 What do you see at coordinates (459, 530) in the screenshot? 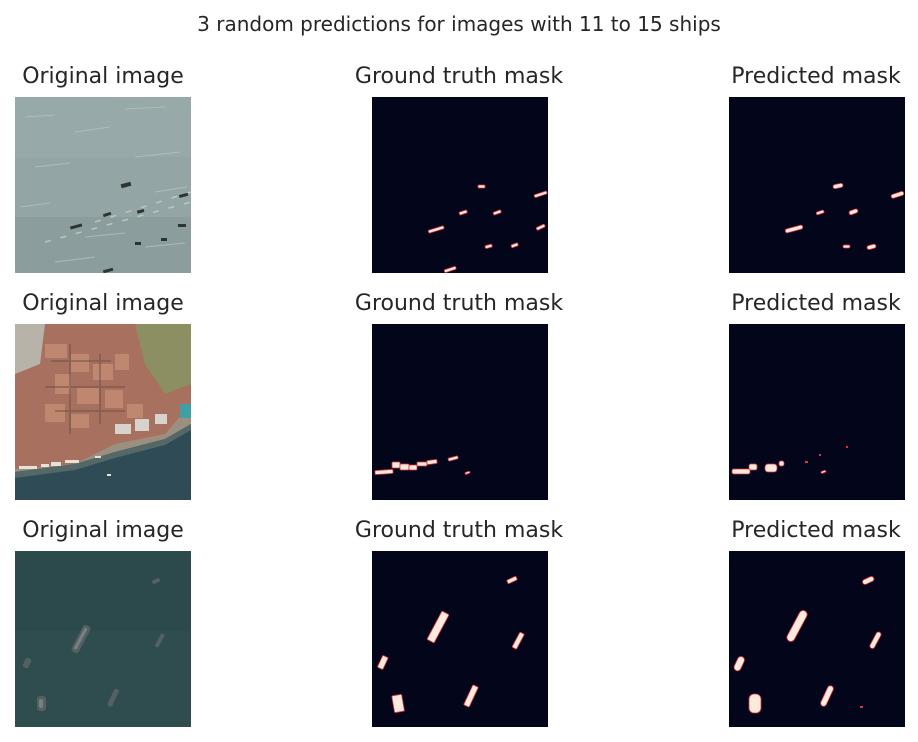
I see `row3-ground-truth-title: Ground truth mask` at bounding box center [459, 530].